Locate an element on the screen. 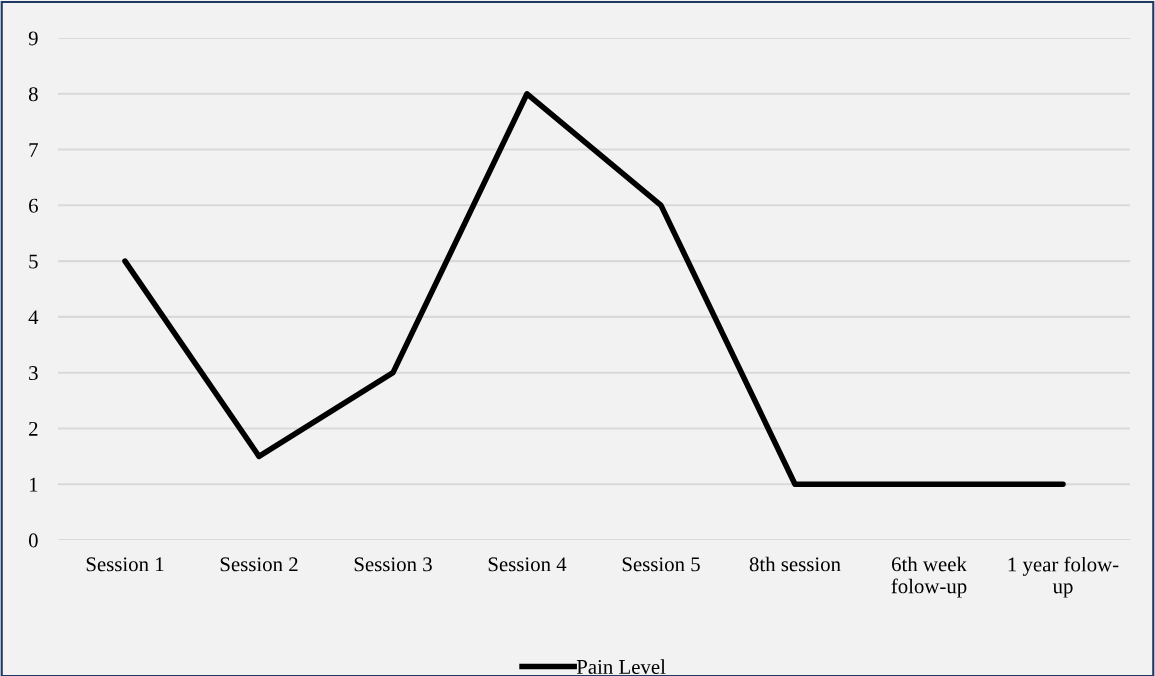  y-tick-label: 2 is located at coordinates (33, 428).